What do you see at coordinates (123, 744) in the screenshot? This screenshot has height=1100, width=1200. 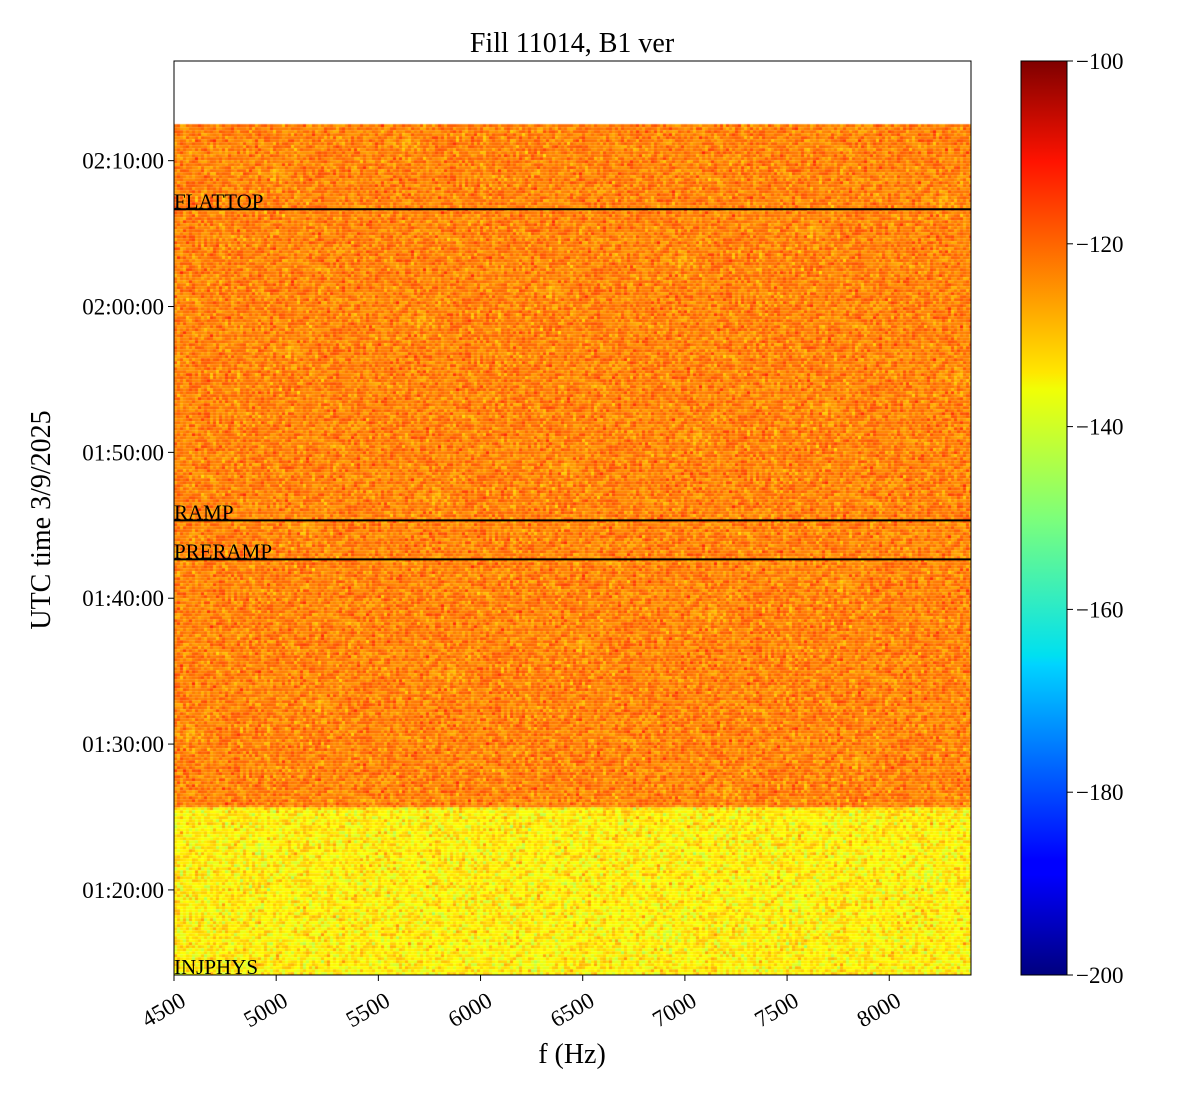 I see `y-tick-label: 01:30:00` at bounding box center [123, 744].